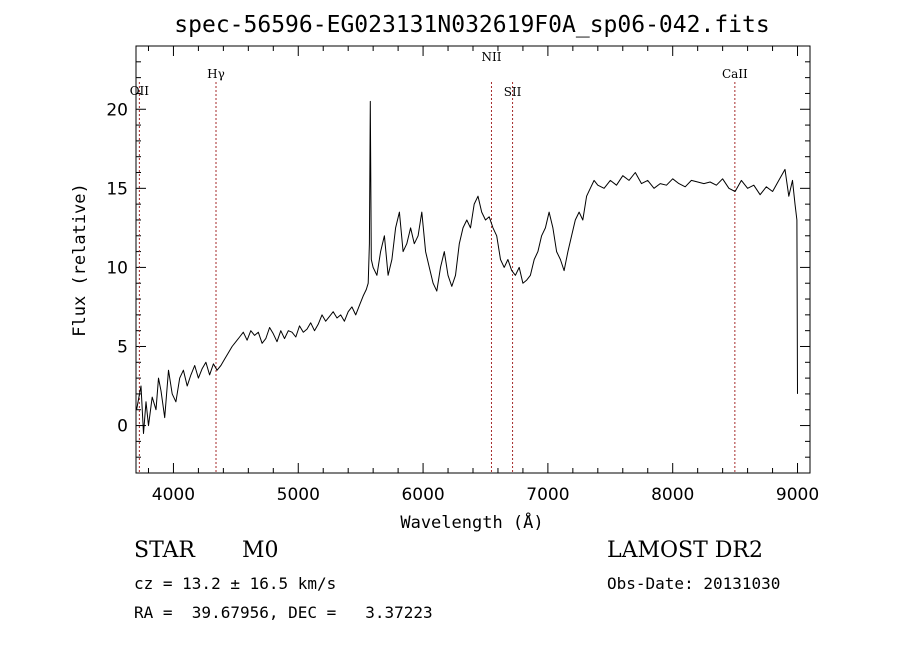  I want to click on x-tick-label: 6000, so click(422, 495).